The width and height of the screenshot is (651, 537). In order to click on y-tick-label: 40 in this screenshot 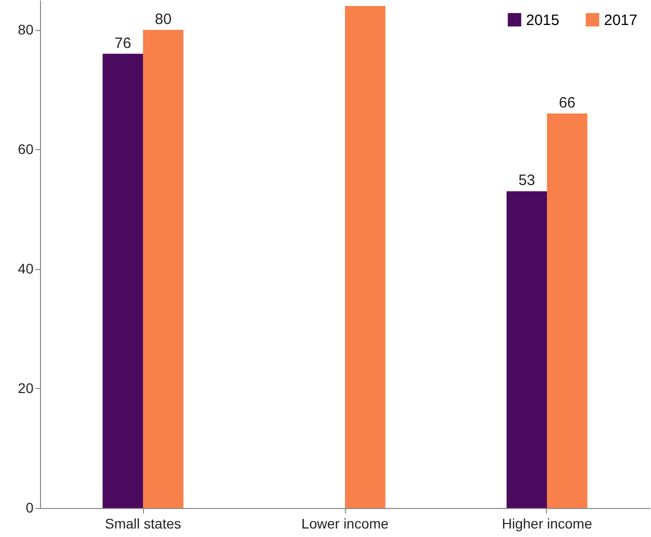, I will do `click(26, 268)`.